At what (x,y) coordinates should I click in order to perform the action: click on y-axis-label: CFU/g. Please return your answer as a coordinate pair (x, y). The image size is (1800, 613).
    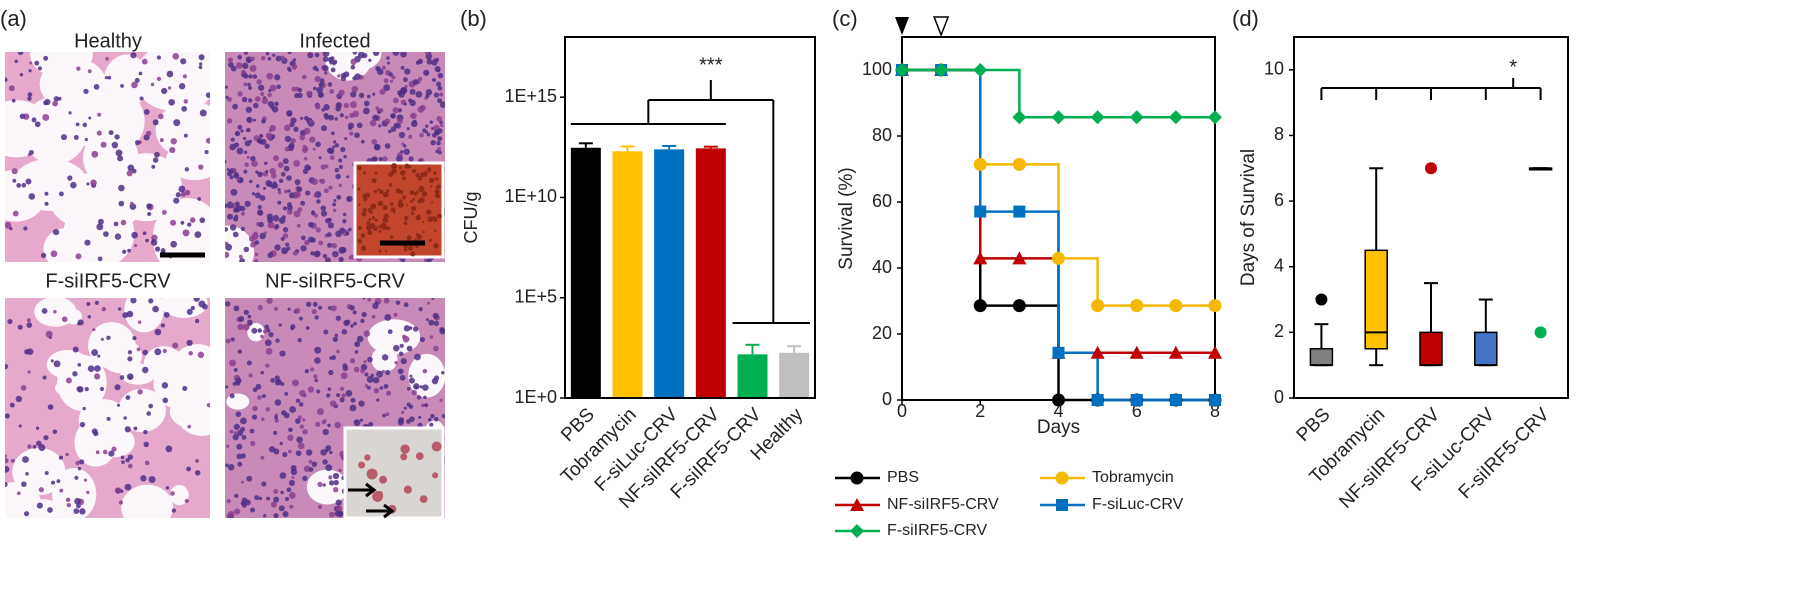
    Looking at the image, I should click on (471, 217).